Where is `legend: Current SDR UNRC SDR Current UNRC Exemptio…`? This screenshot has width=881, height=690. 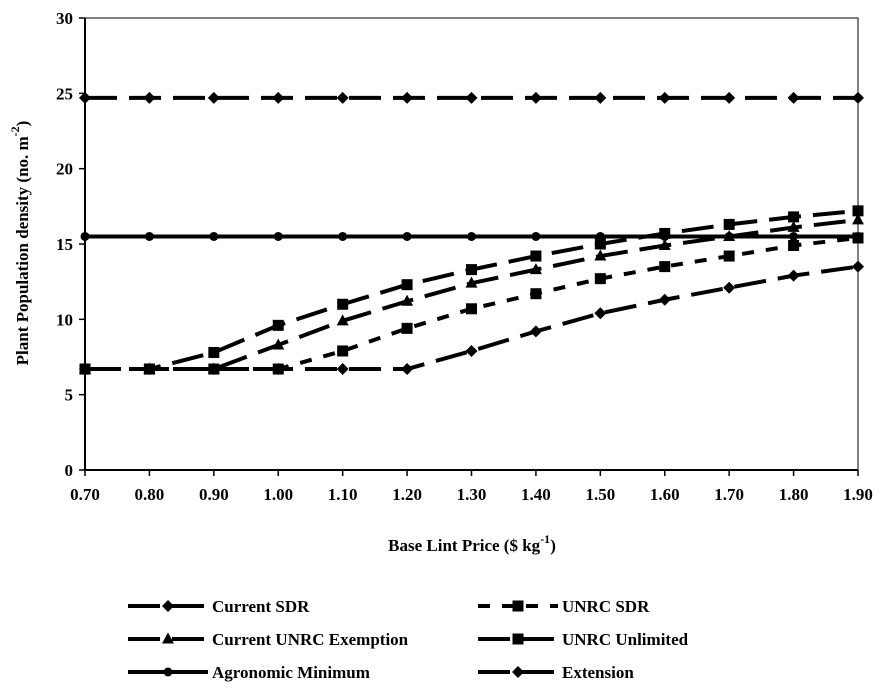 legend: Current SDR UNRC SDR Current UNRC Exemptio… is located at coordinates (408, 639).